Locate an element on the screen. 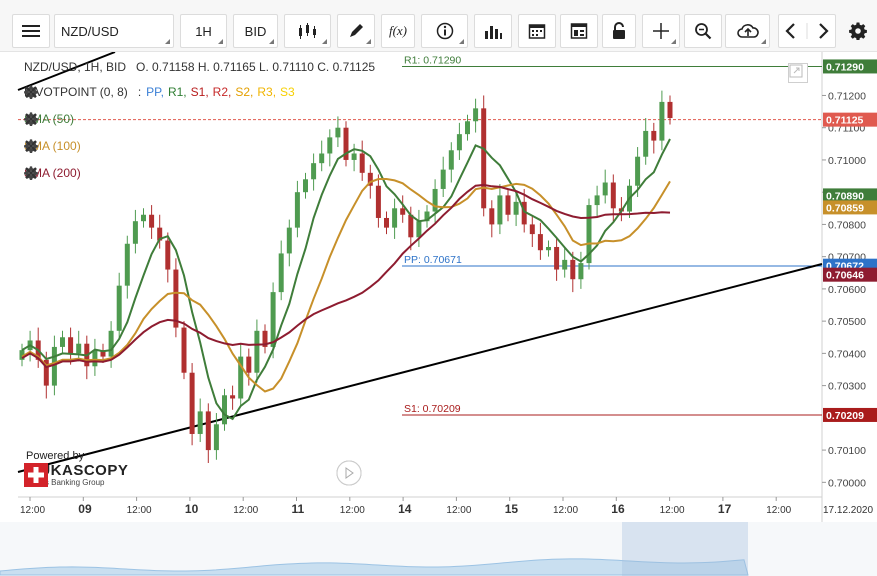 This screenshot has height=576, width=877. volume-button is located at coordinates (493, 31).